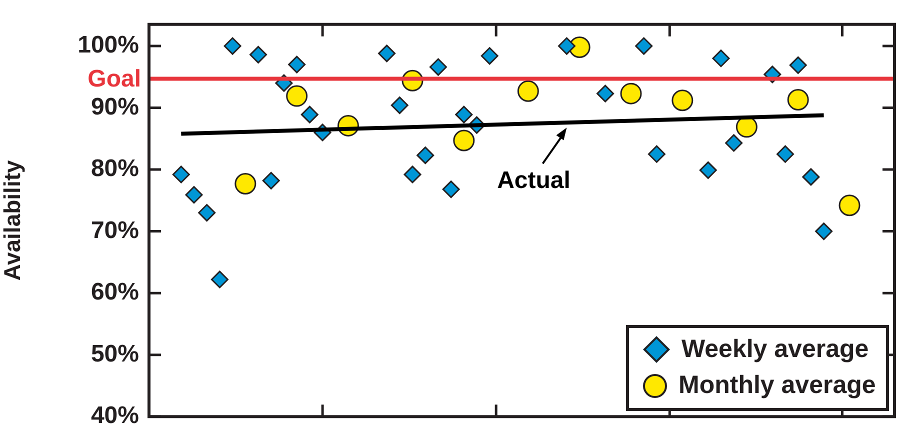  I want to click on y-tick-label: 100%, so click(108, 45).